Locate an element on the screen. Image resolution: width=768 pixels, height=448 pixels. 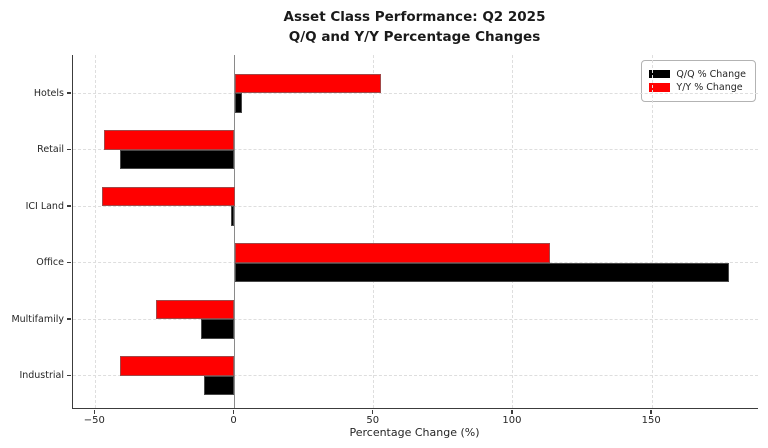
bar-y-y-change-multifamily is located at coordinates (195, 309).